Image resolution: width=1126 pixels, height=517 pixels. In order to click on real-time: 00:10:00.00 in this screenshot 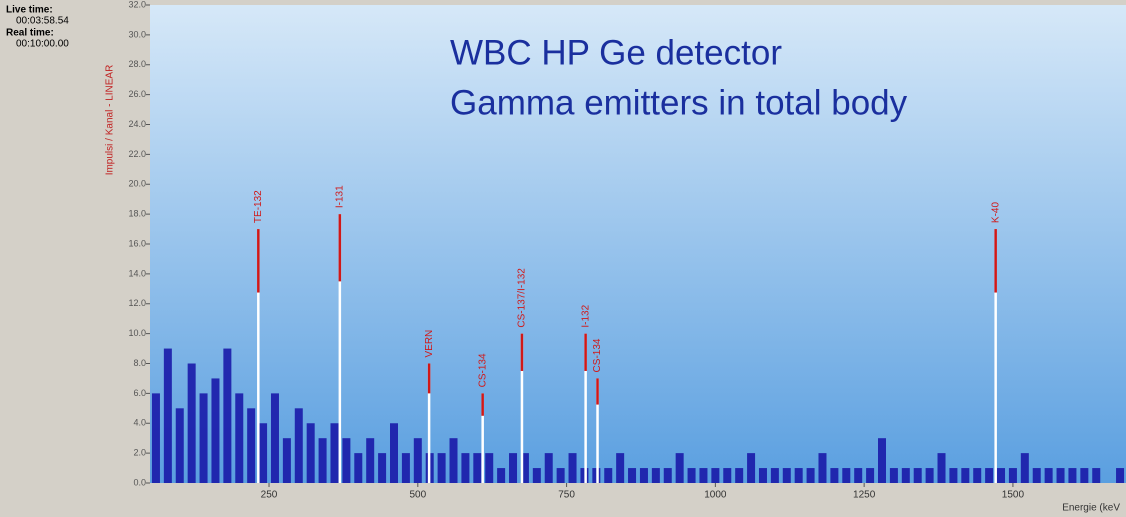, I will do `click(42, 44)`.